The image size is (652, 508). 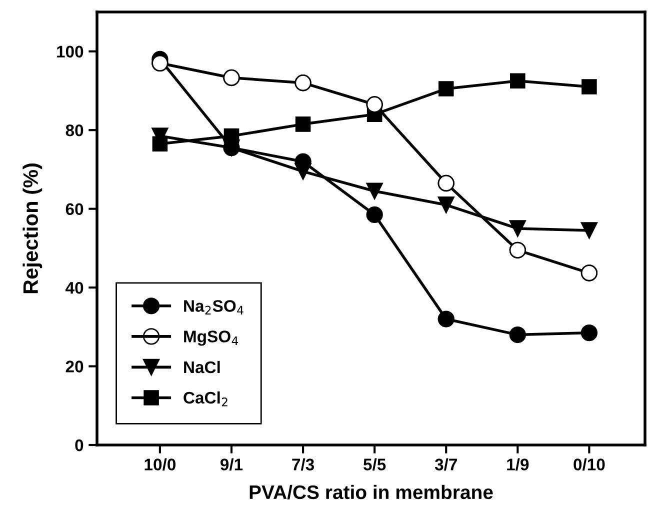 What do you see at coordinates (160, 464) in the screenshot?
I see `x-tick-label: 10/0` at bounding box center [160, 464].